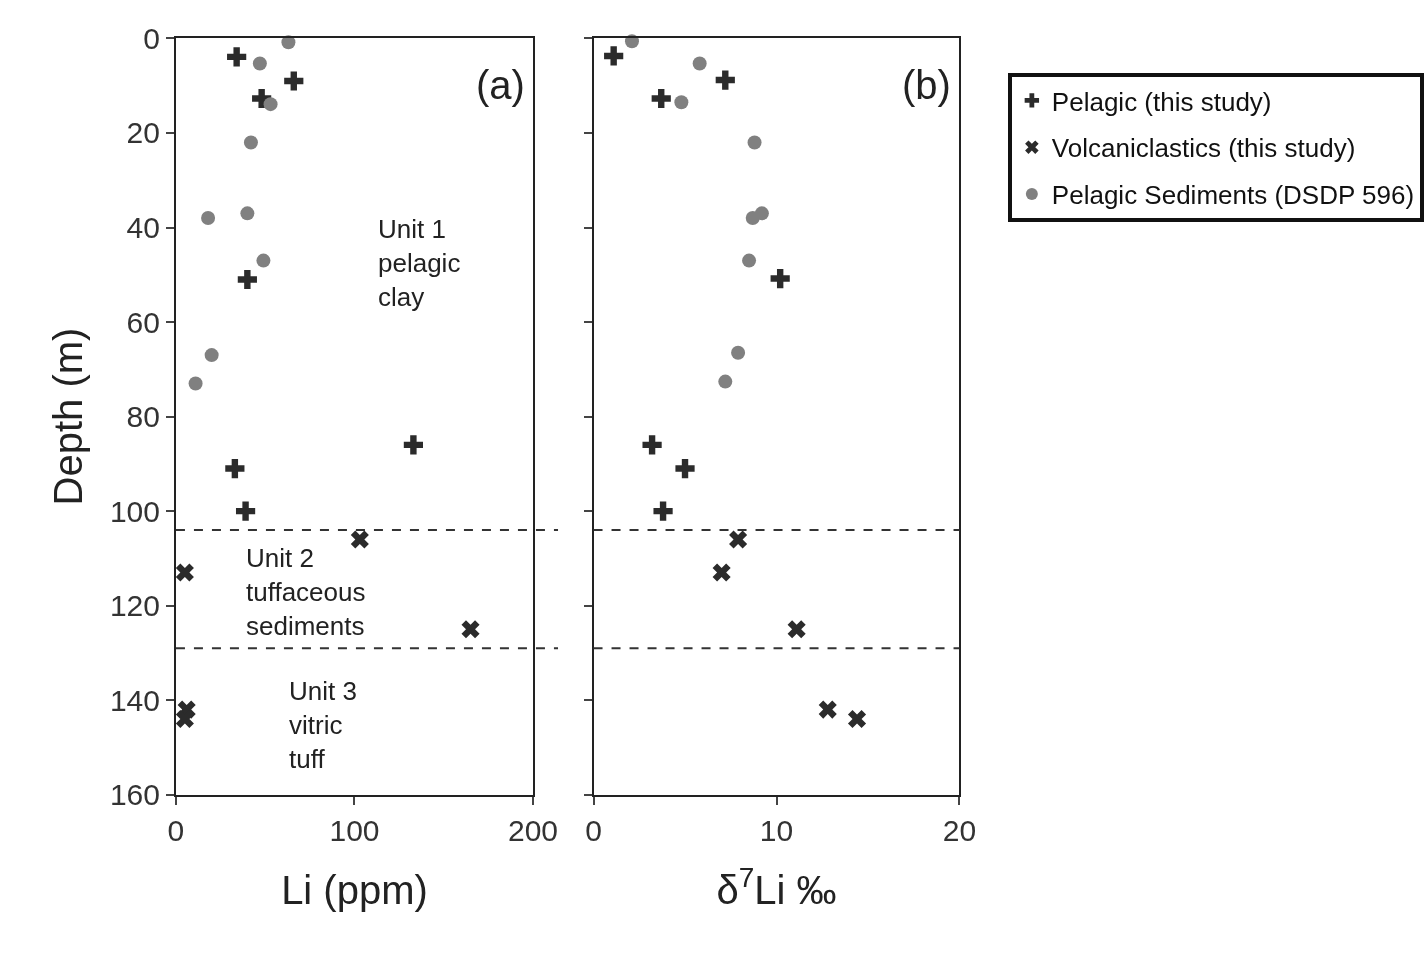  What do you see at coordinates (306, 592) in the screenshot?
I see `annotation: Unit 2 tuffaceous sediments` at bounding box center [306, 592].